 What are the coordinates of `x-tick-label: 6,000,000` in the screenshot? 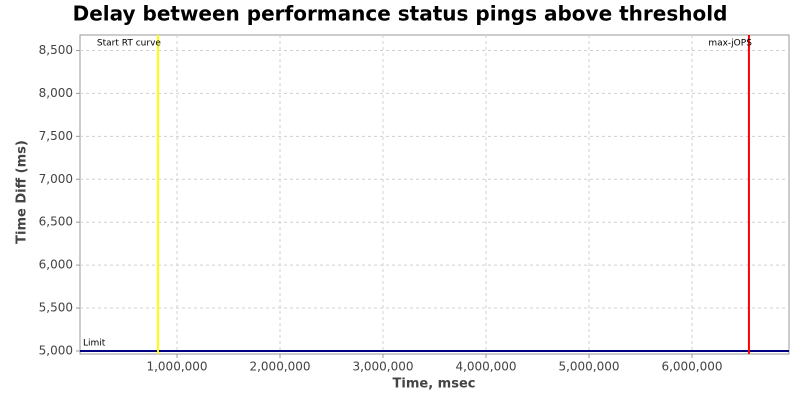 It's located at (691, 367).